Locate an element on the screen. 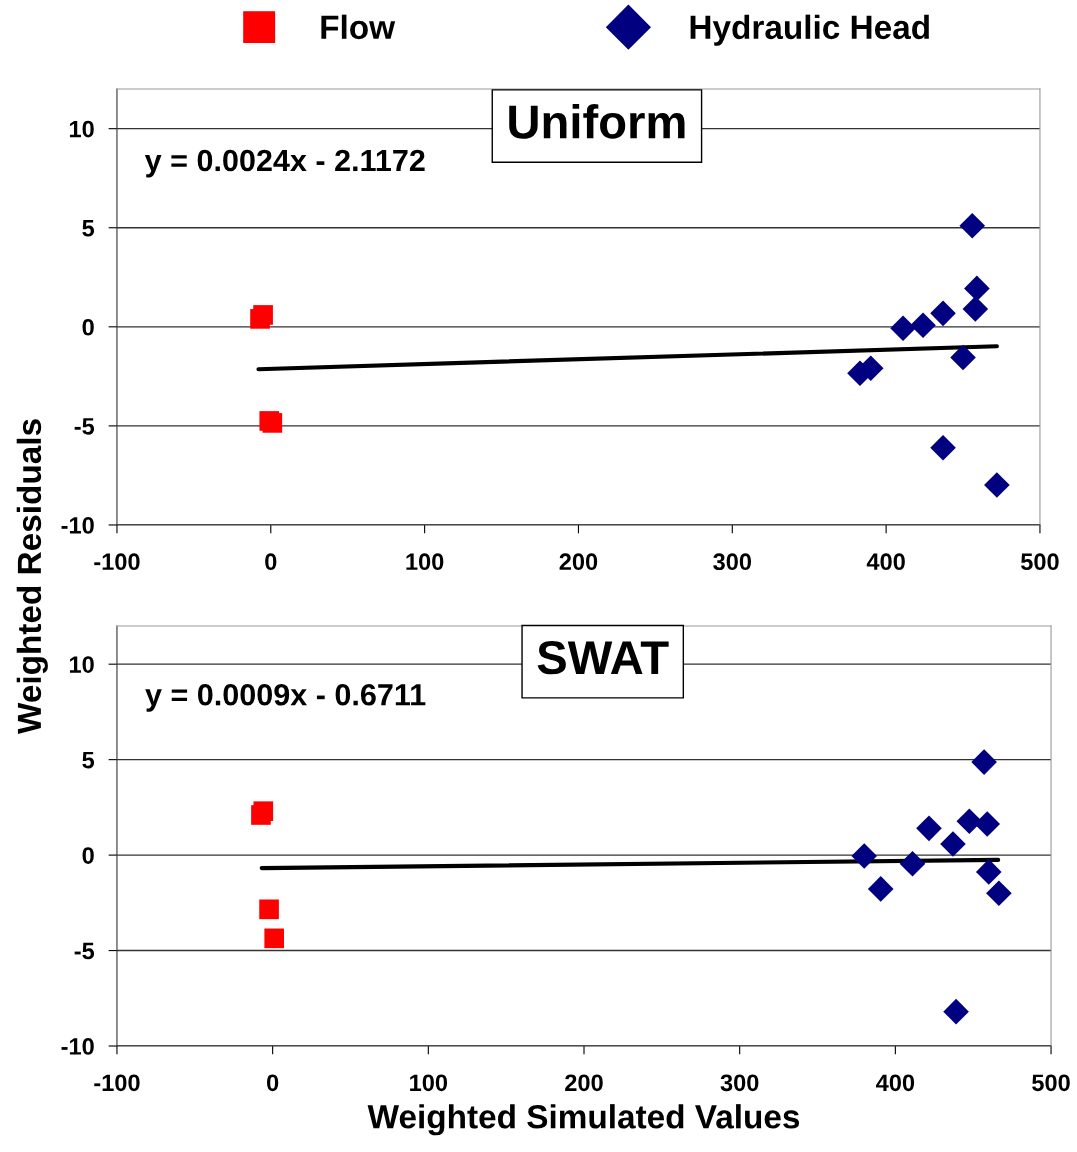  chart-title: SWAT is located at coordinates (603, 657).